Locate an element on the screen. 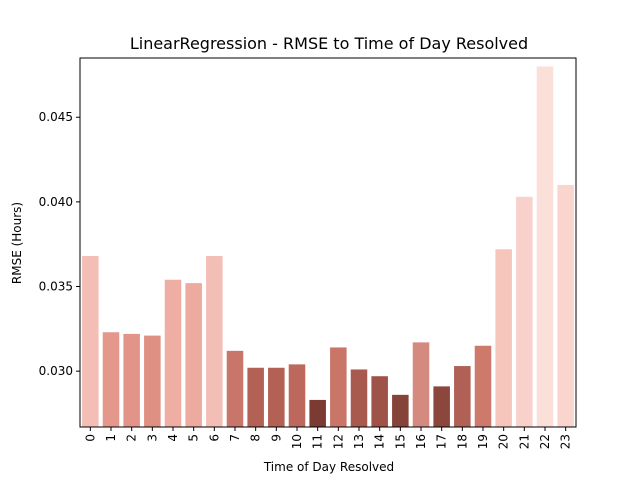  x-tick-label: 0 is located at coordinates (90, 438).